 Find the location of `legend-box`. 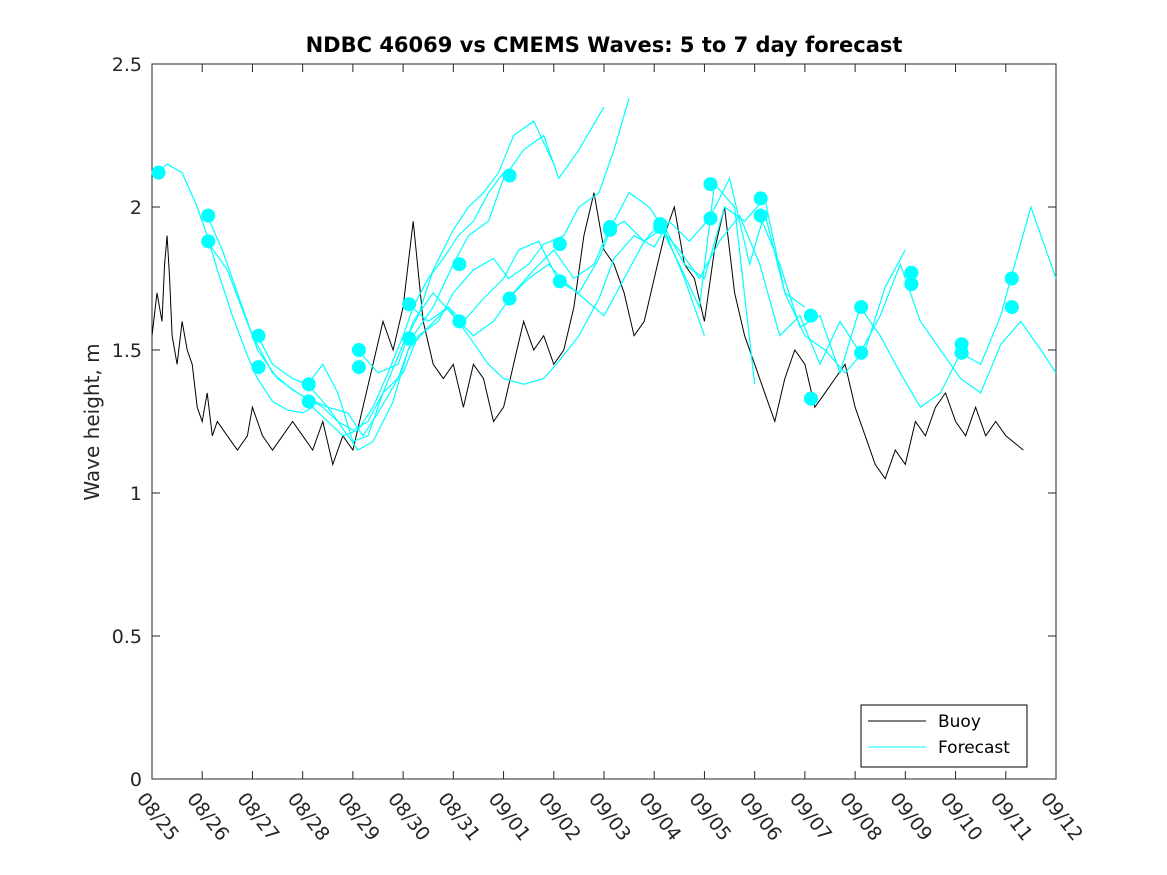

legend-box is located at coordinates (944, 736).